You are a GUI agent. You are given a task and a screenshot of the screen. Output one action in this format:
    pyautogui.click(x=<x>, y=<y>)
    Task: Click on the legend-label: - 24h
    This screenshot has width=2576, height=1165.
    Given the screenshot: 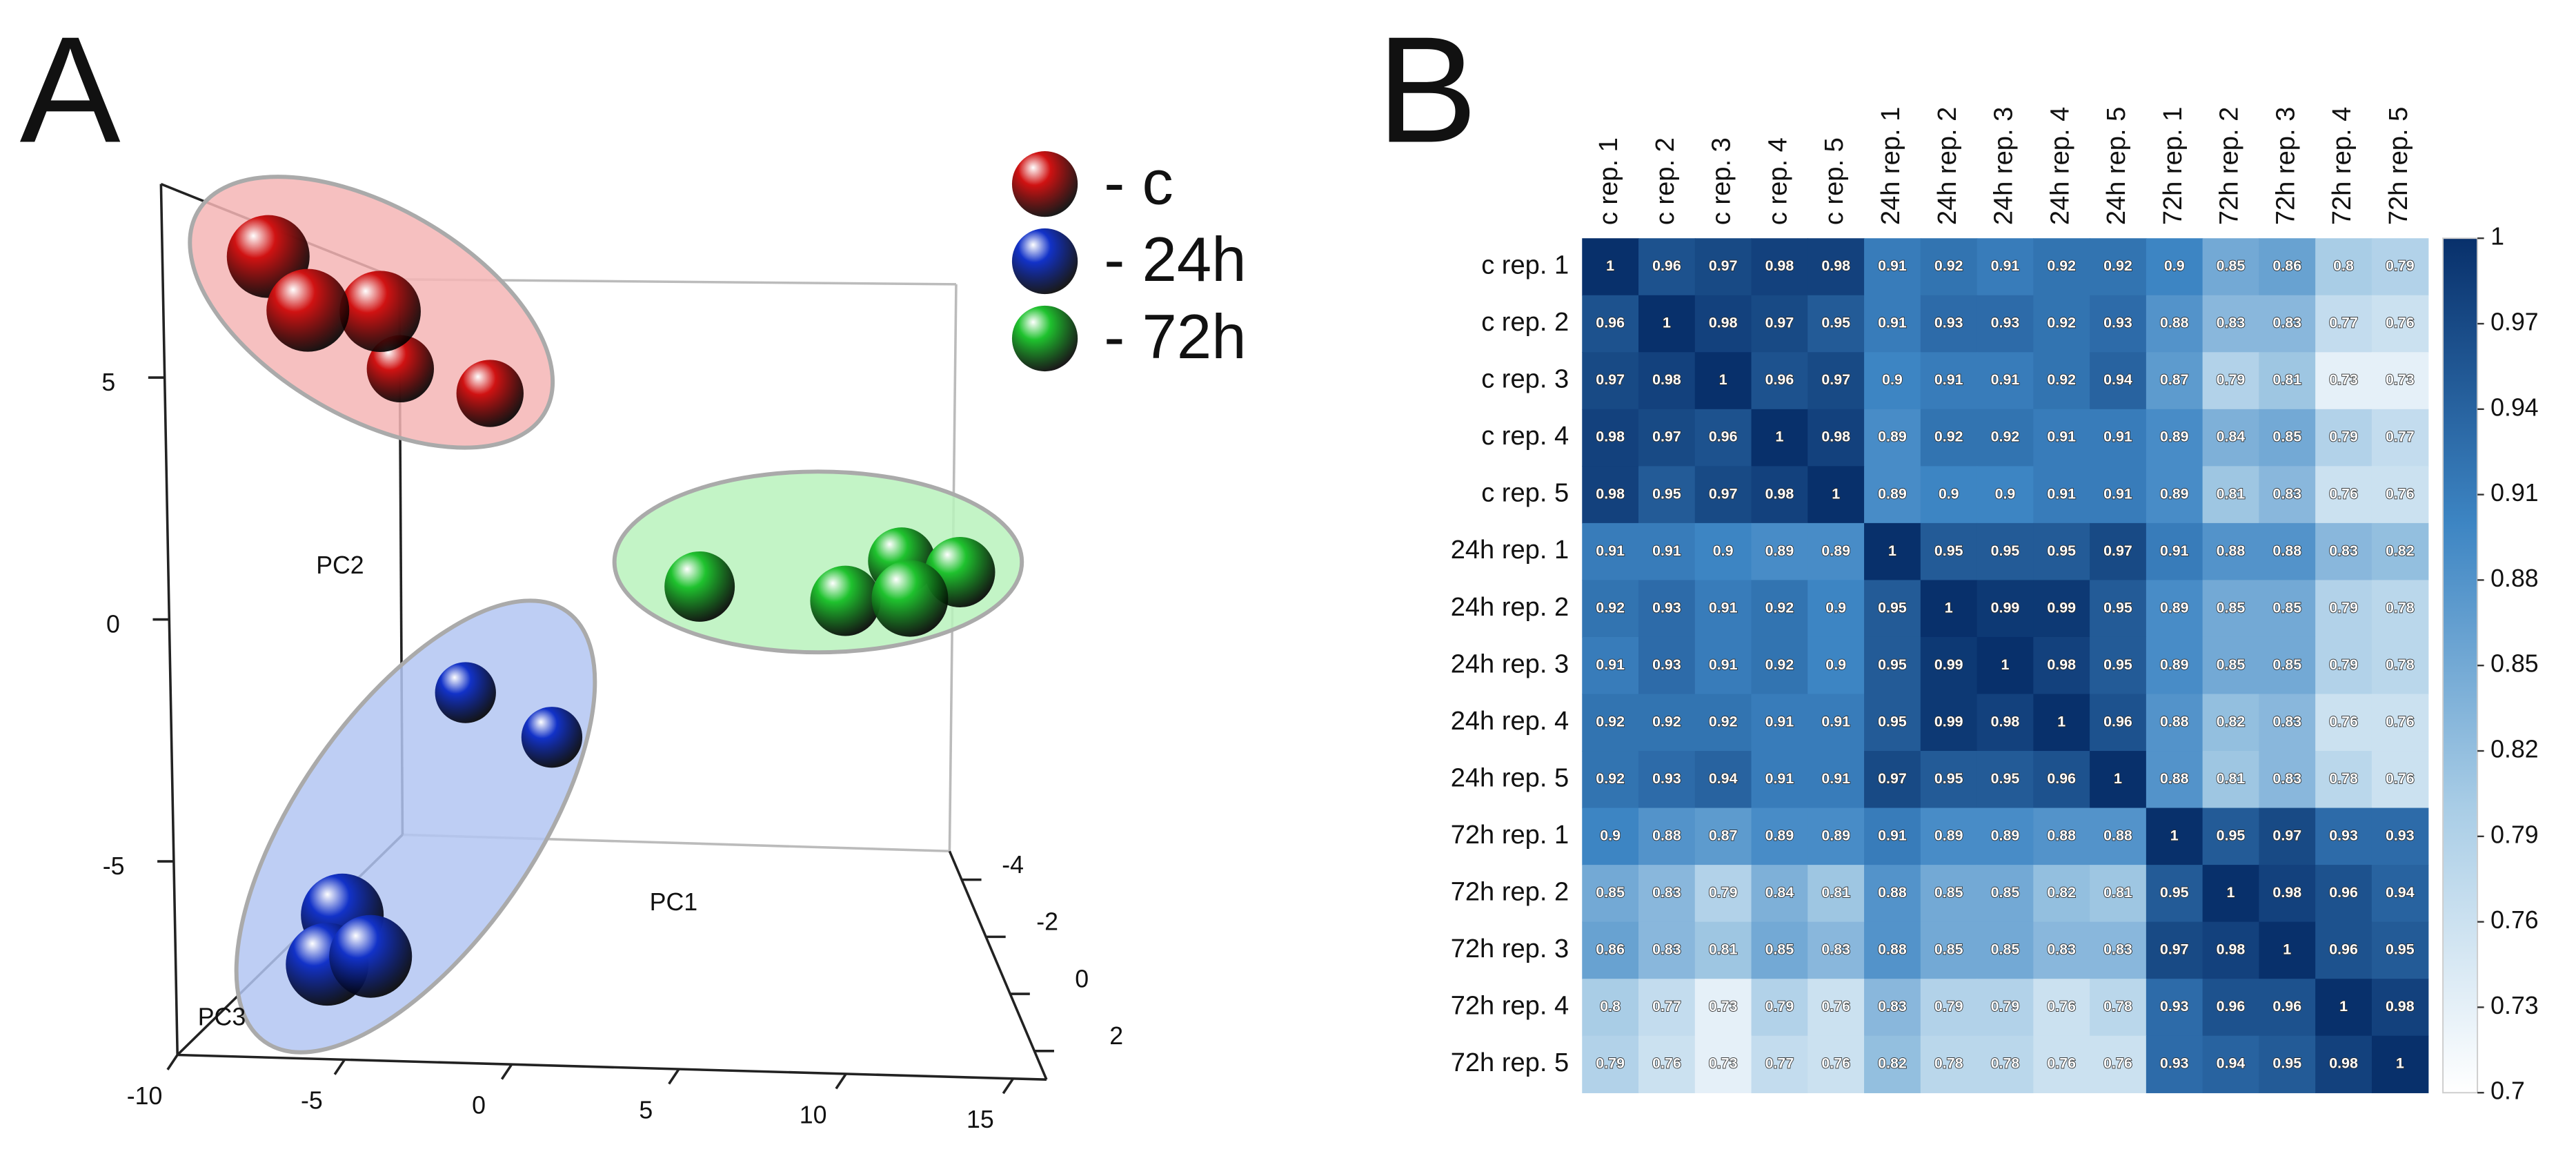 What is the action you would take?
    pyautogui.click(x=1175, y=260)
    